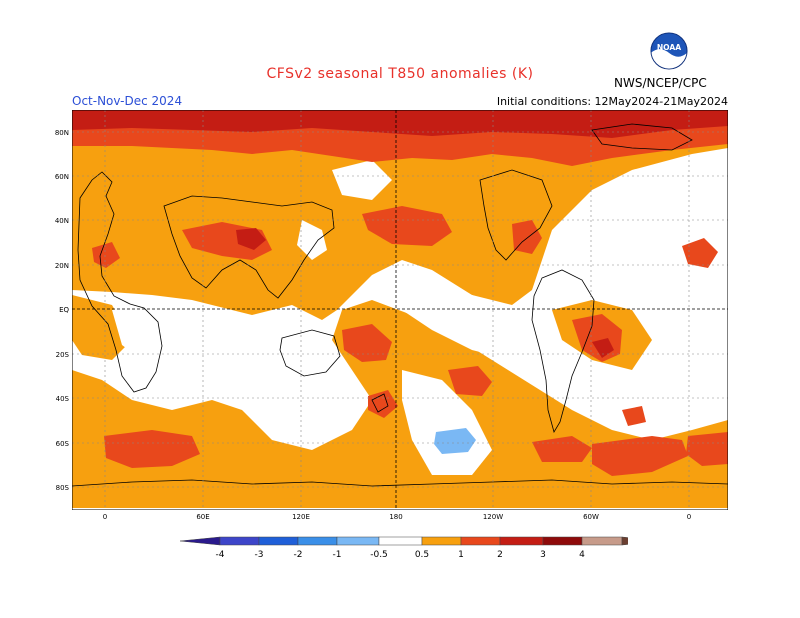  I want to click on legend-tick: -2, so click(298, 555).